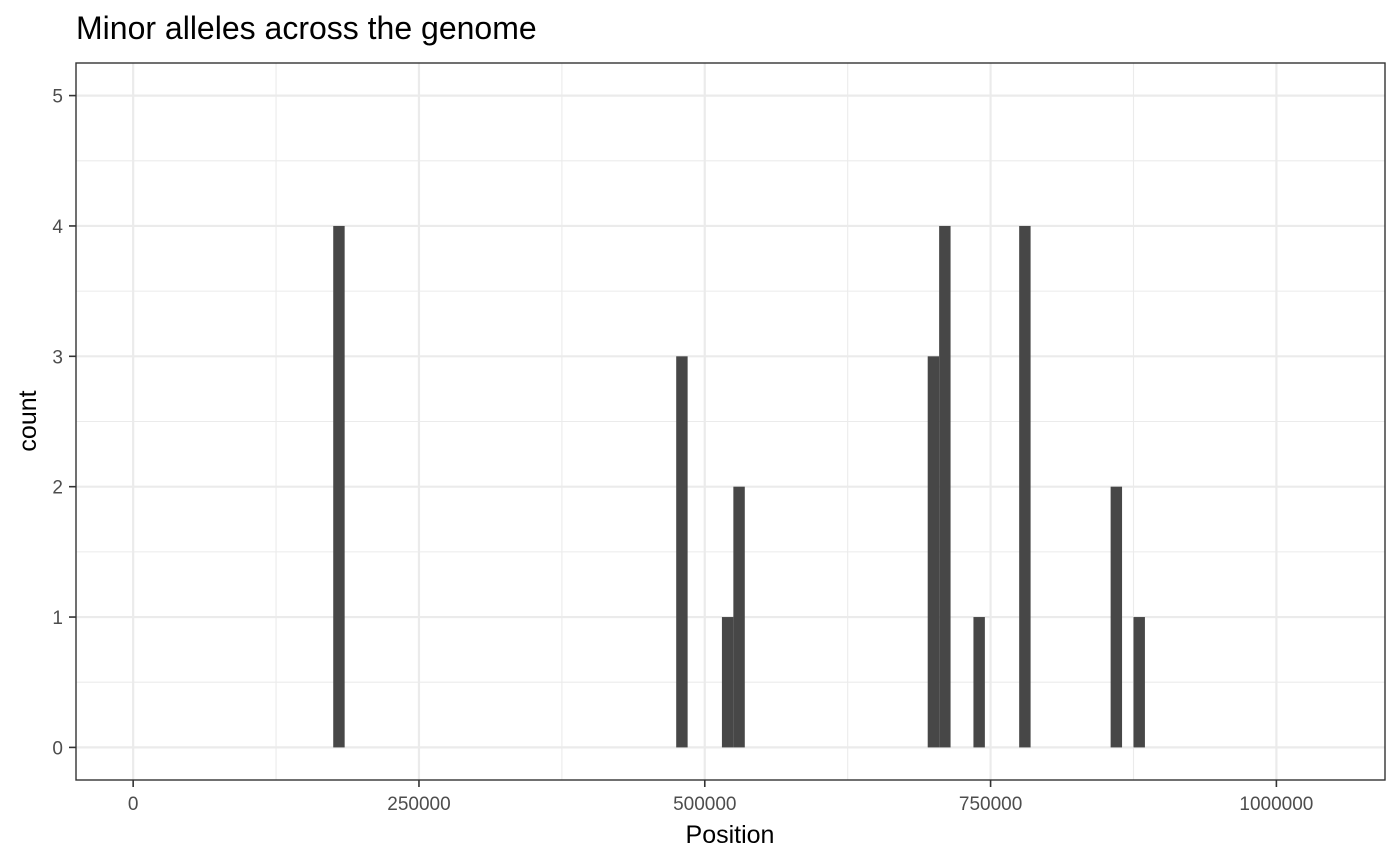 This screenshot has height=865, width=1400. I want to click on x-tick-label: 500000, so click(704, 804).